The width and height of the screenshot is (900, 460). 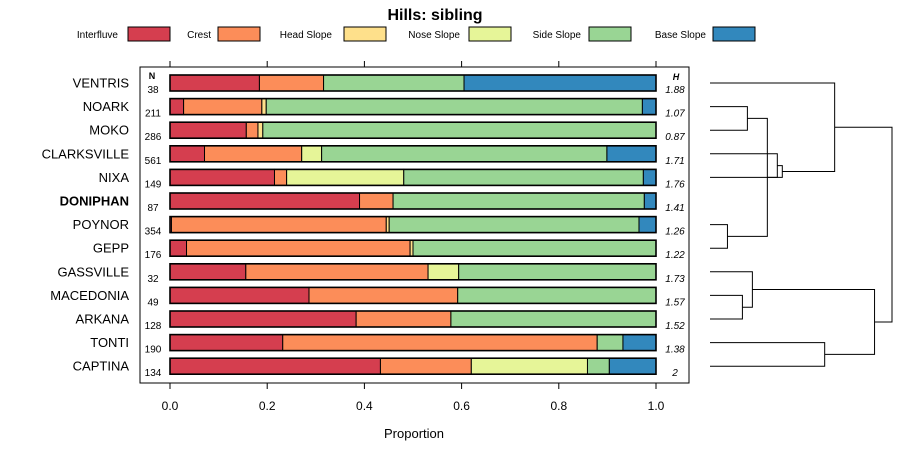 I want to click on row-nixa: NIXA 149 1.76, so click(x=392, y=179).